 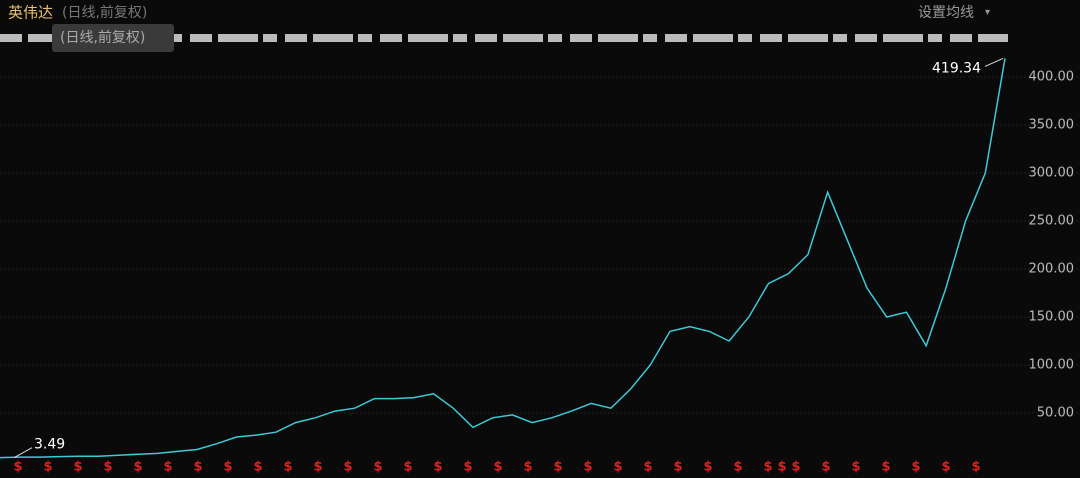 What do you see at coordinates (23, 453) in the screenshot?
I see `min-arrow` at bounding box center [23, 453].